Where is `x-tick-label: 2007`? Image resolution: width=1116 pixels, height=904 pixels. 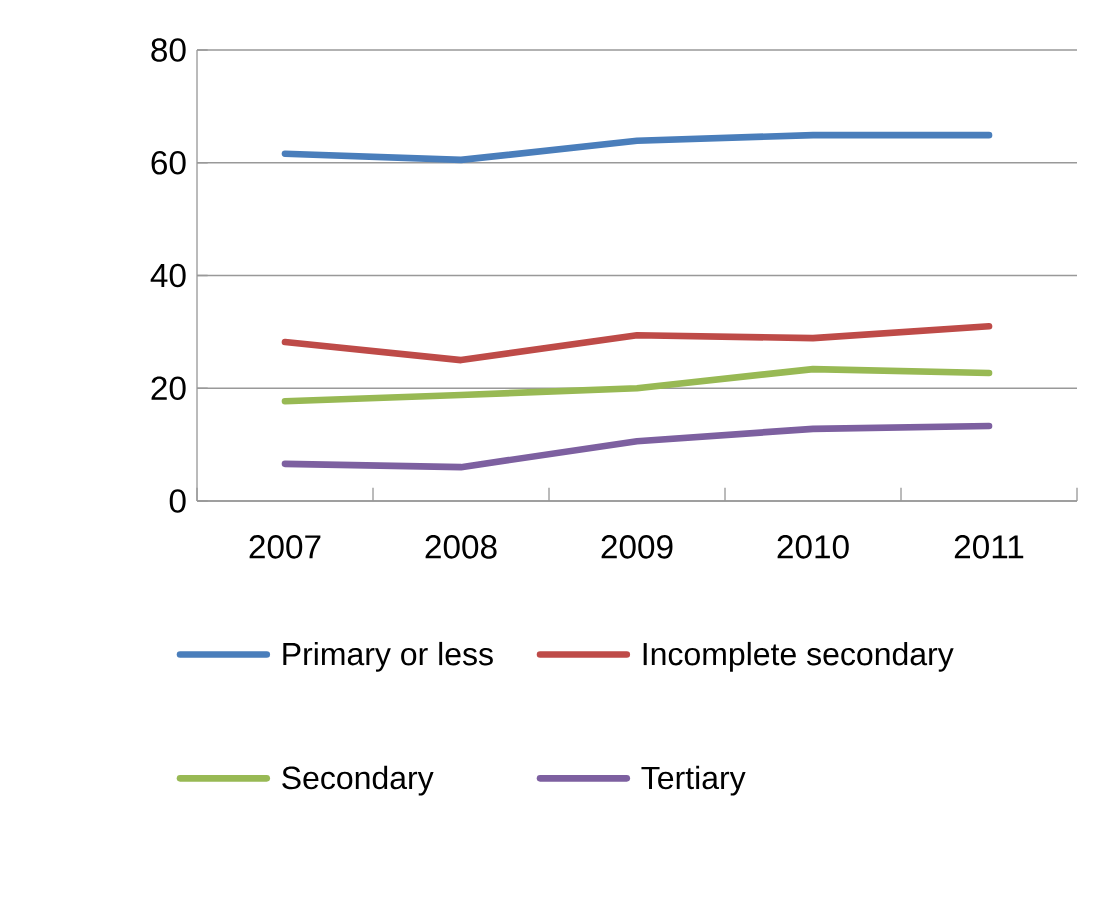
x-tick-label: 2007 is located at coordinates (285, 547).